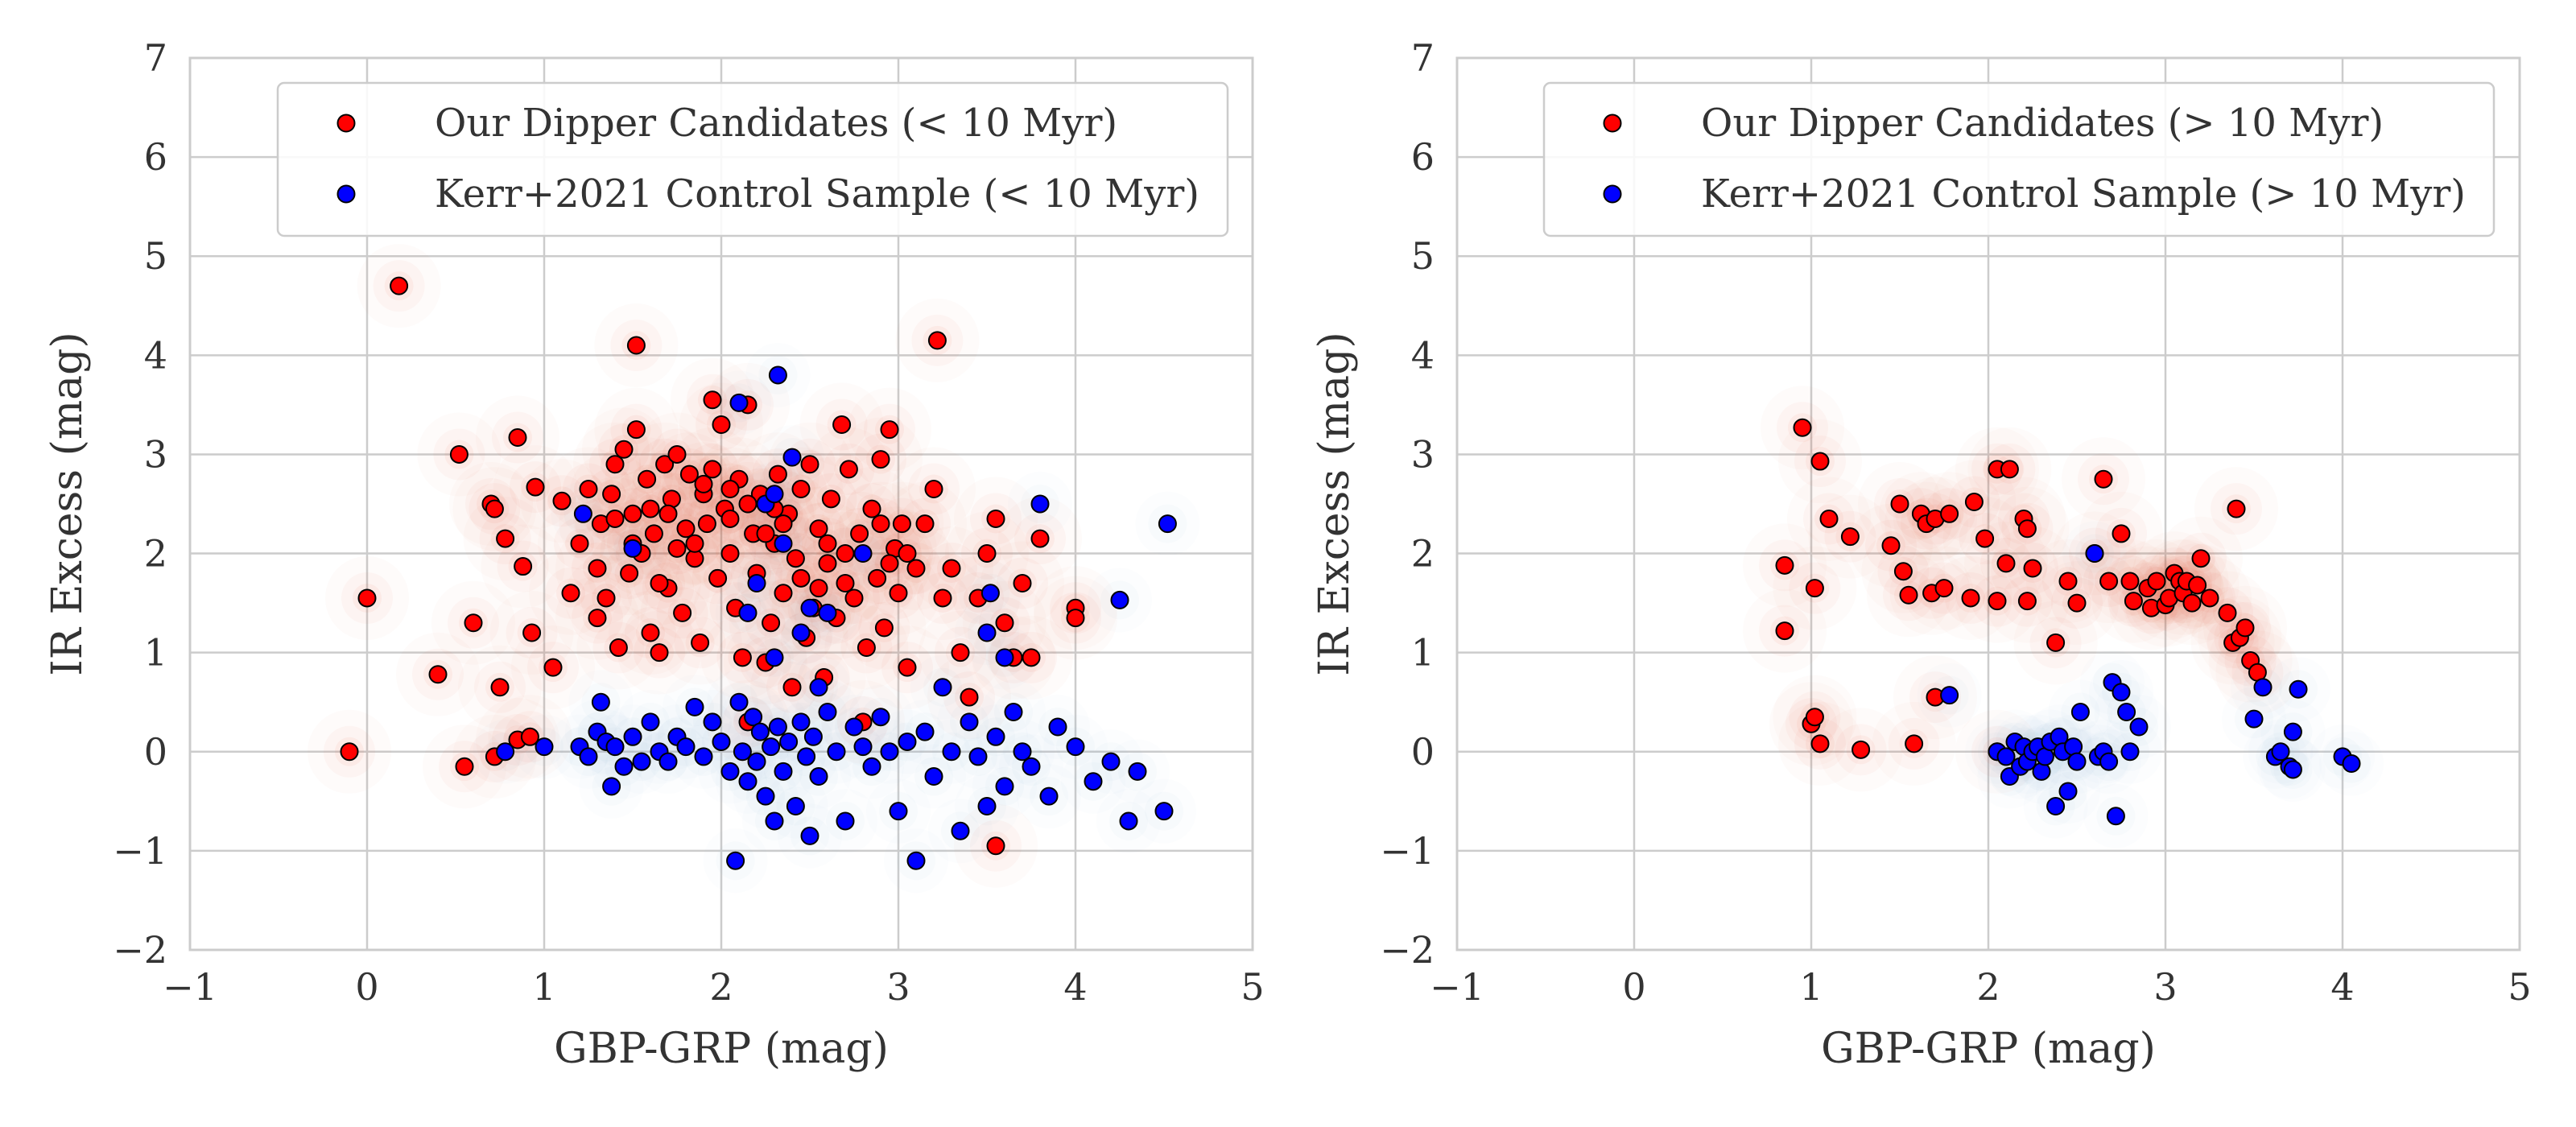 This screenshot has width=2576, height=1127. Describe the element at coordinates (1423, 58) in the screenshot. I see `y-tick-label: 7` at that location.